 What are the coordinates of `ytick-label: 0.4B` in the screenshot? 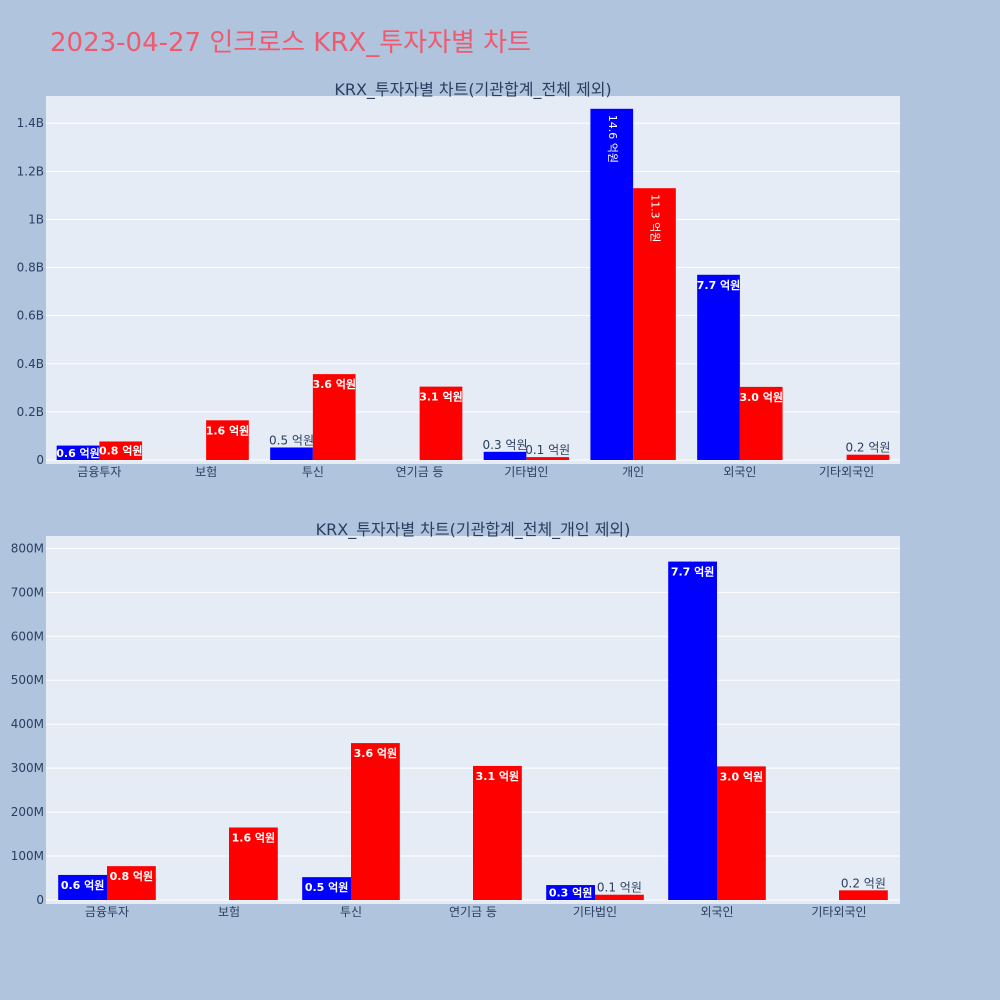 It's located at (30, 364).